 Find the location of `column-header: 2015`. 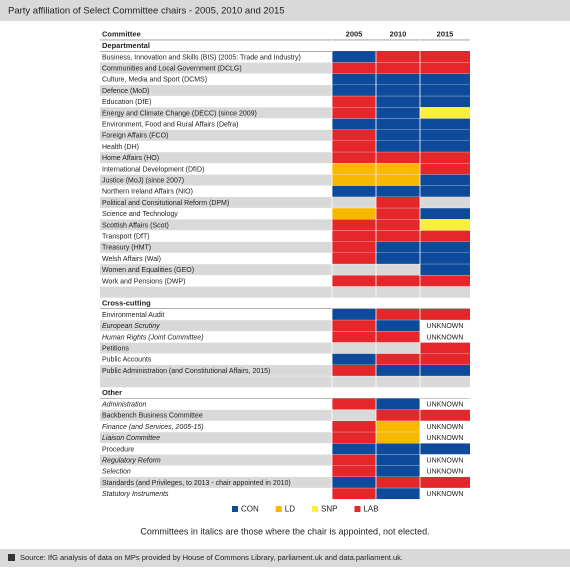

column-header: 2015 is located at coordinates (445, 34).